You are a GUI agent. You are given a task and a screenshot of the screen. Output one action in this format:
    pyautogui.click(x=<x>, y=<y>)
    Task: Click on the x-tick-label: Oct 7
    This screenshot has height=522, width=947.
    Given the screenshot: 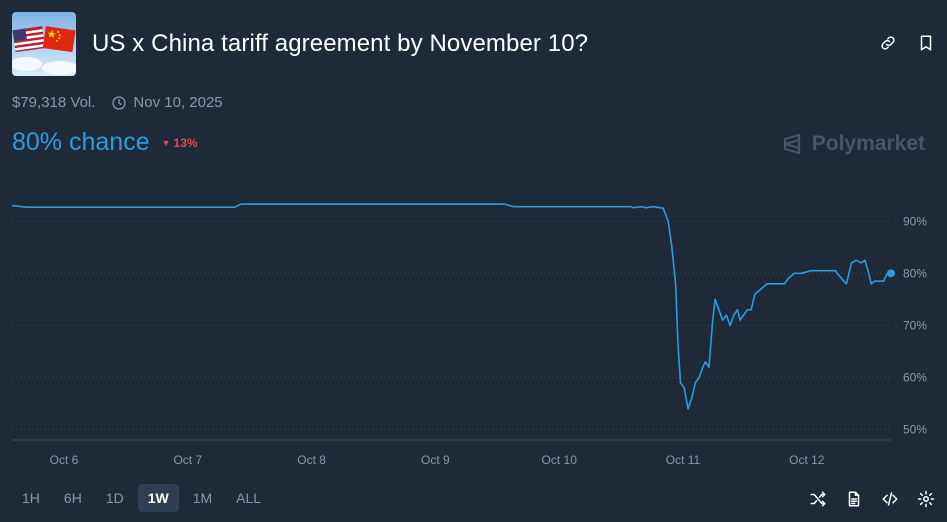 What is the action you would take?
    pyautogui.click(x=187, y=460)
    